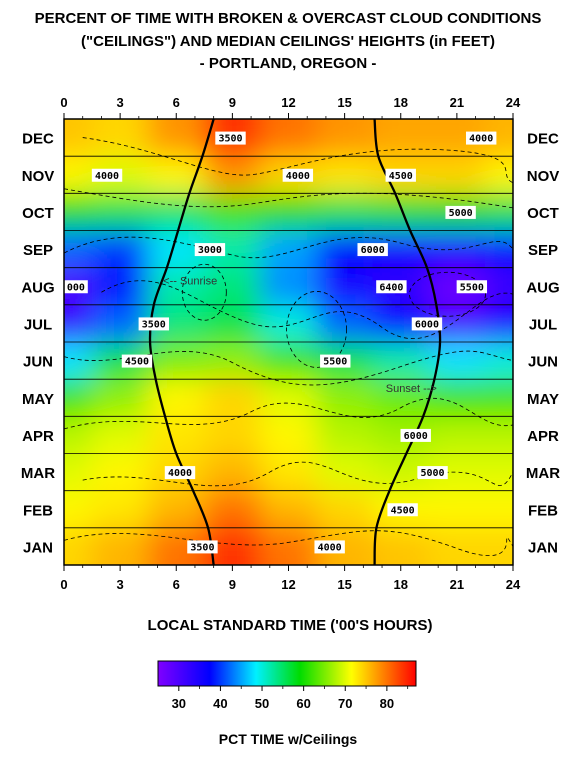  Describe the element at coordinates (288, 63) in the screenshot. I see `chart-title-line-3: - PORTLAND, OREGON -` at that location.